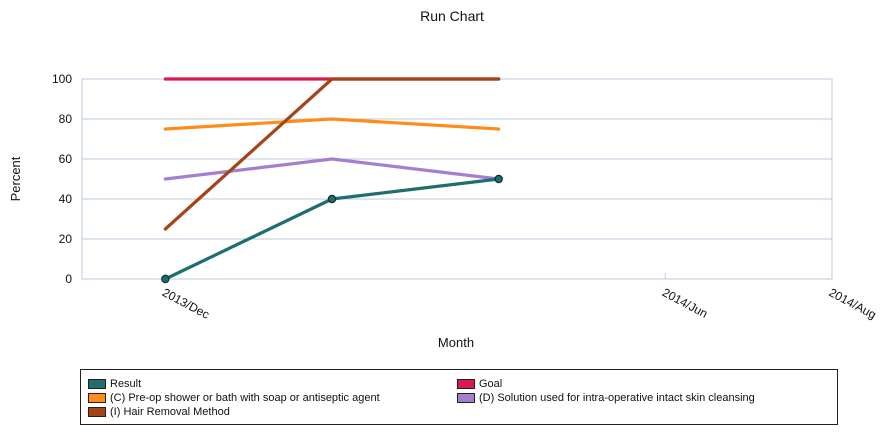 This screenshot has height=435, width=894. Describe the element at coordinates (332, 169) in the screenshot. I see `series-line-solution` at that location.